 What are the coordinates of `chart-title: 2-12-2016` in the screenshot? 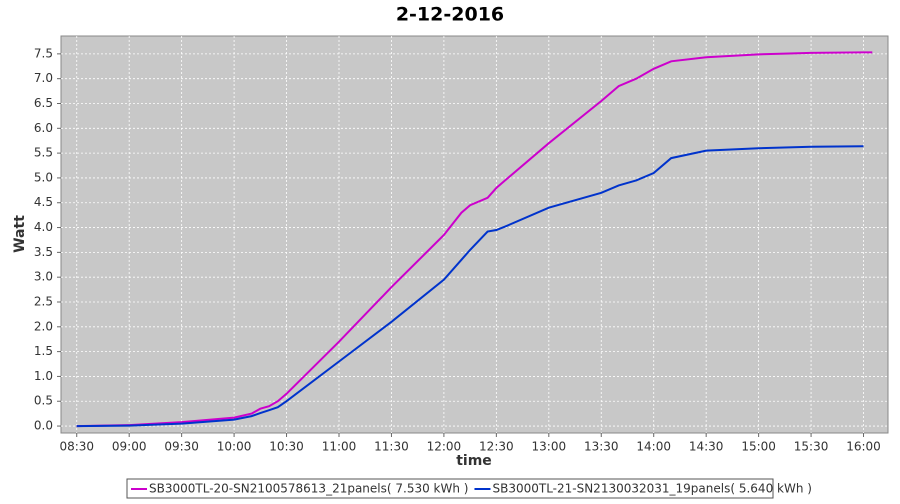 It's located at (450, 15).